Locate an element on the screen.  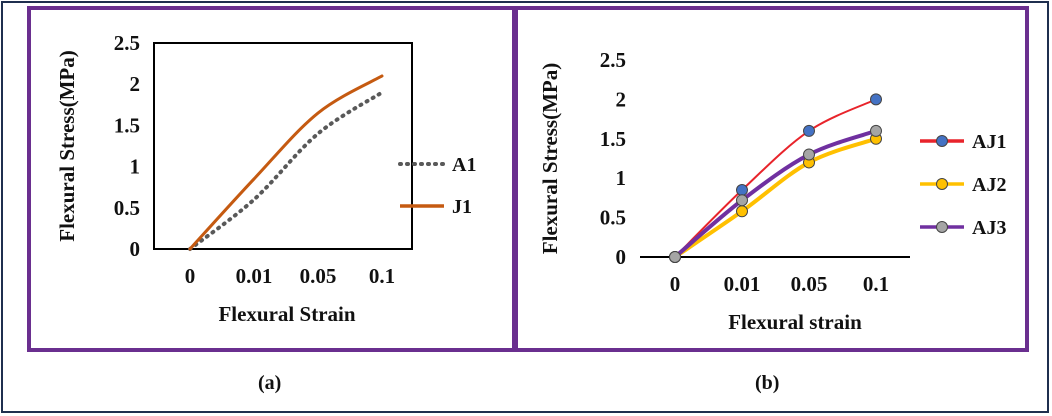
legend-label-AJ3: AJ3 is located at coordinates (989, 228).